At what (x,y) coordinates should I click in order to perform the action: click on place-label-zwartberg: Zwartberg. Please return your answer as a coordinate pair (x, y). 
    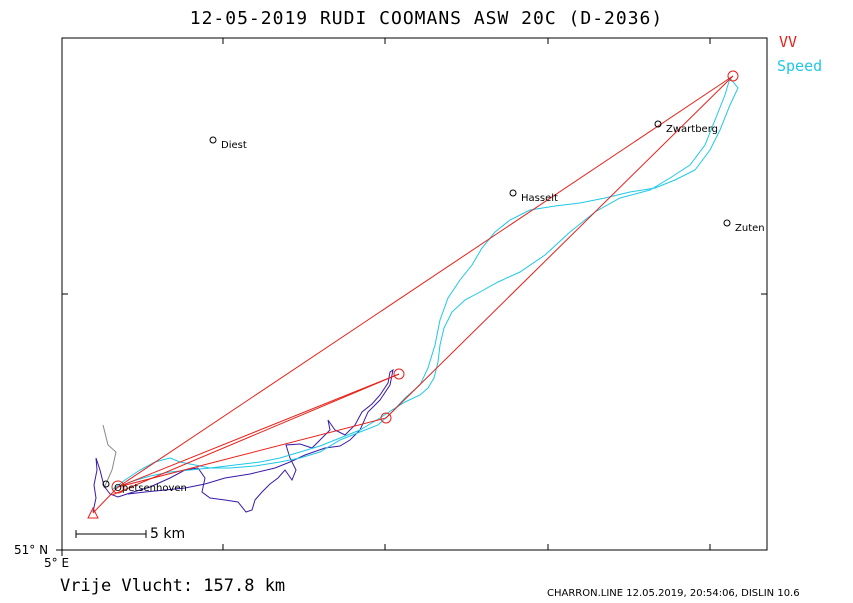
    Looking at the image, I should click on (692, 129).